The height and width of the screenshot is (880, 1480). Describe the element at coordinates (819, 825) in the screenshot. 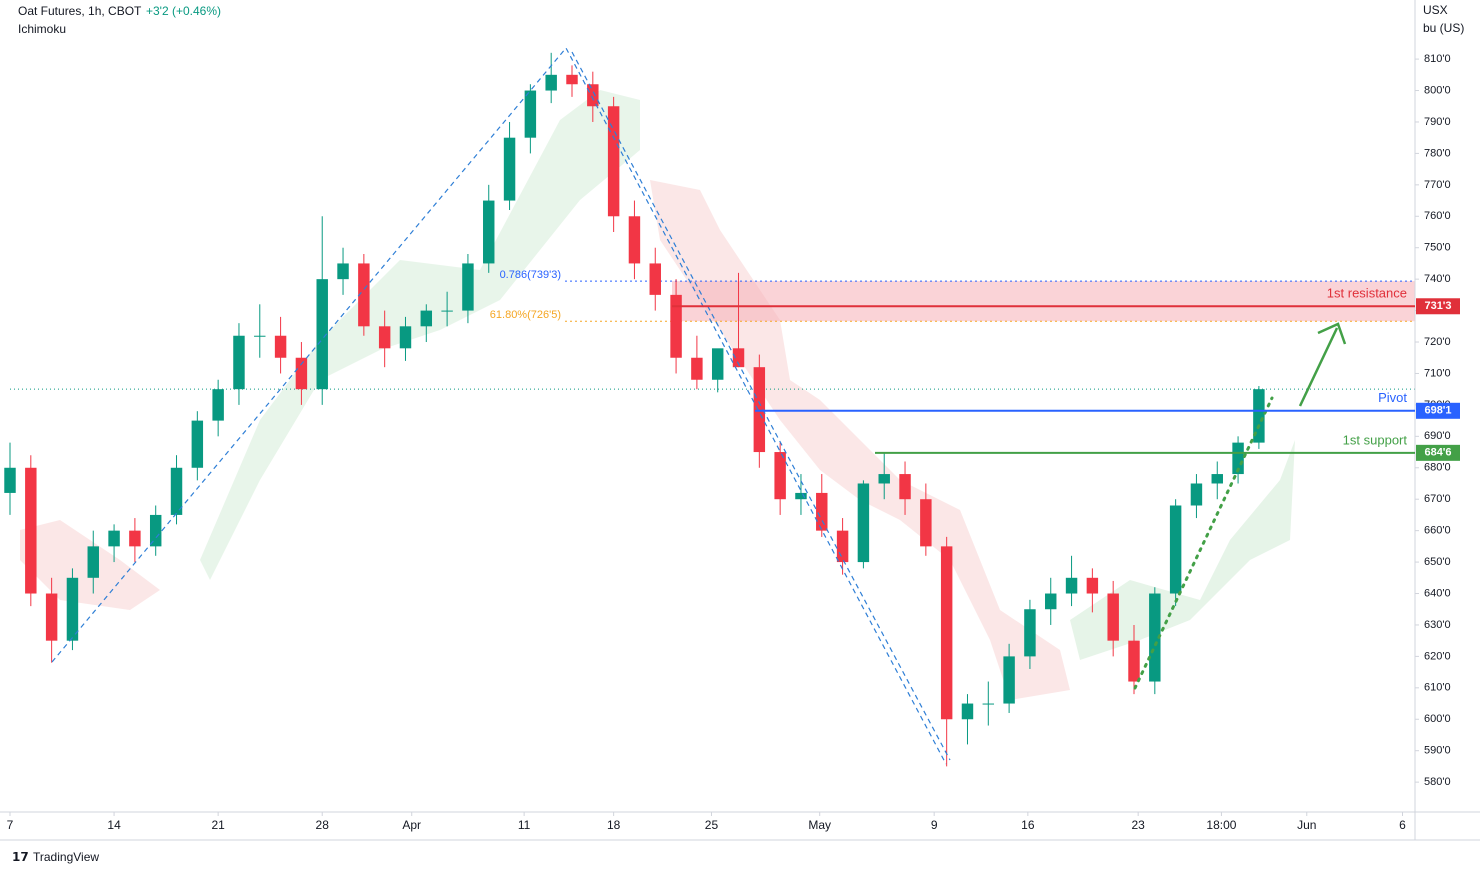

I see `x-tick-label: May` at that location.